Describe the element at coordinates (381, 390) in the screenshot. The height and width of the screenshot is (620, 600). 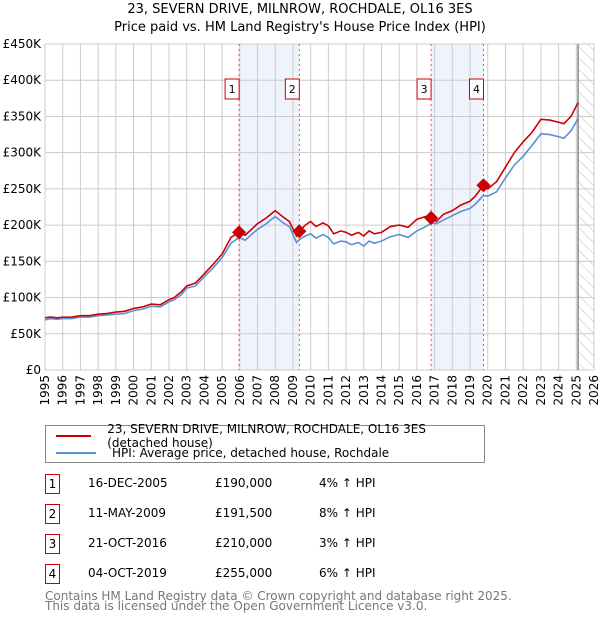
I see `x-tick-label: 2014` at that location.